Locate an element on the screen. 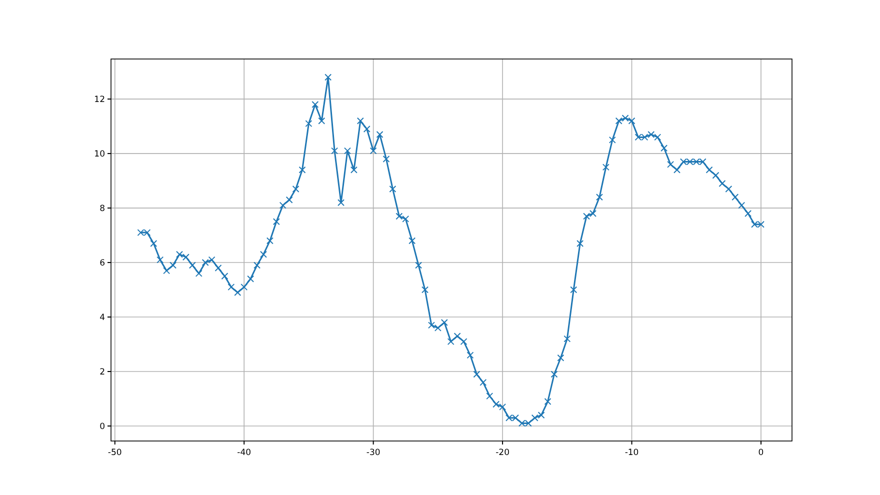 This screenshot has width=880, height=495. y-tick-label: 8 is located at coordinates (102, 209).